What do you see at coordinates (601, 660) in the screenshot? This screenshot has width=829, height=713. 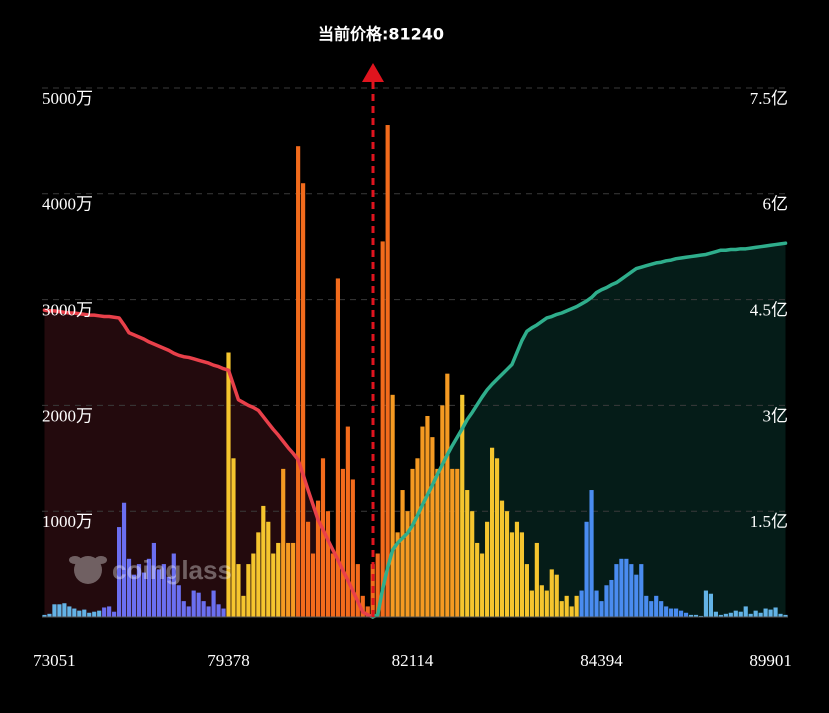 I see `x-tick-label: 84394` at bounding box center [601, 660].